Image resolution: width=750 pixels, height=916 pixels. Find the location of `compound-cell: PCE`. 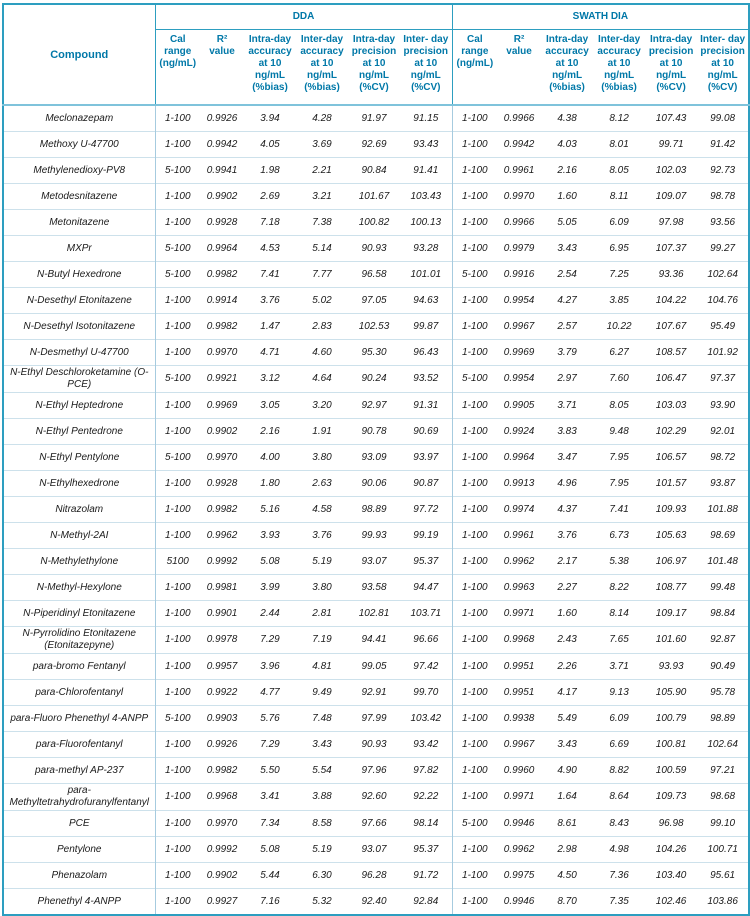

compound-cell: PCE is located at coordinates (79, 823).